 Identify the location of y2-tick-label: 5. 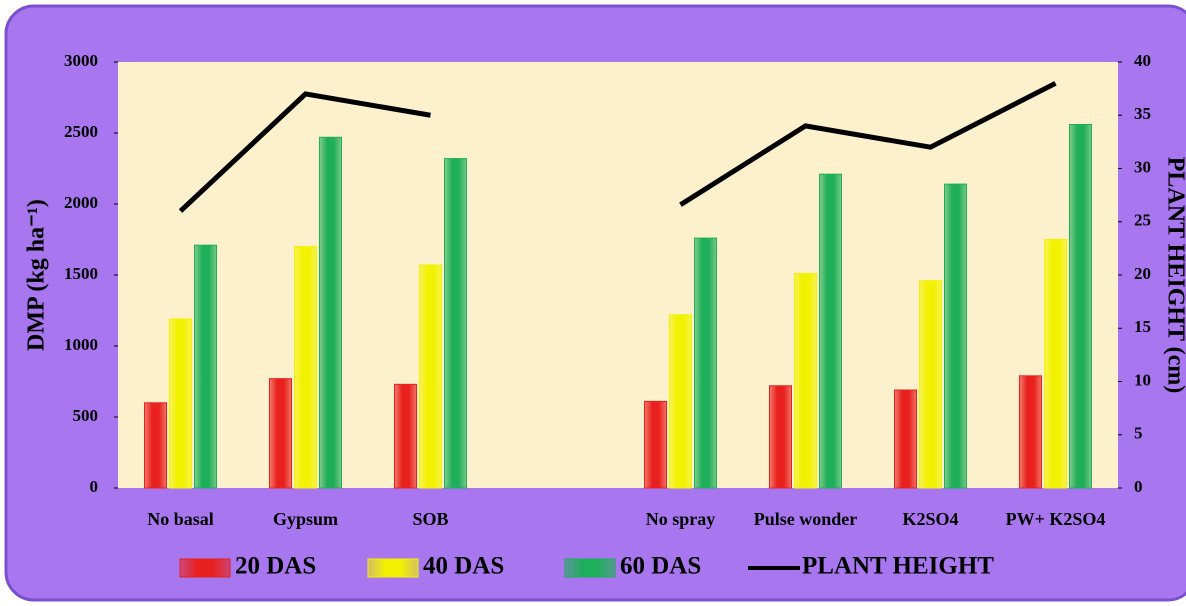
(1138, 433).